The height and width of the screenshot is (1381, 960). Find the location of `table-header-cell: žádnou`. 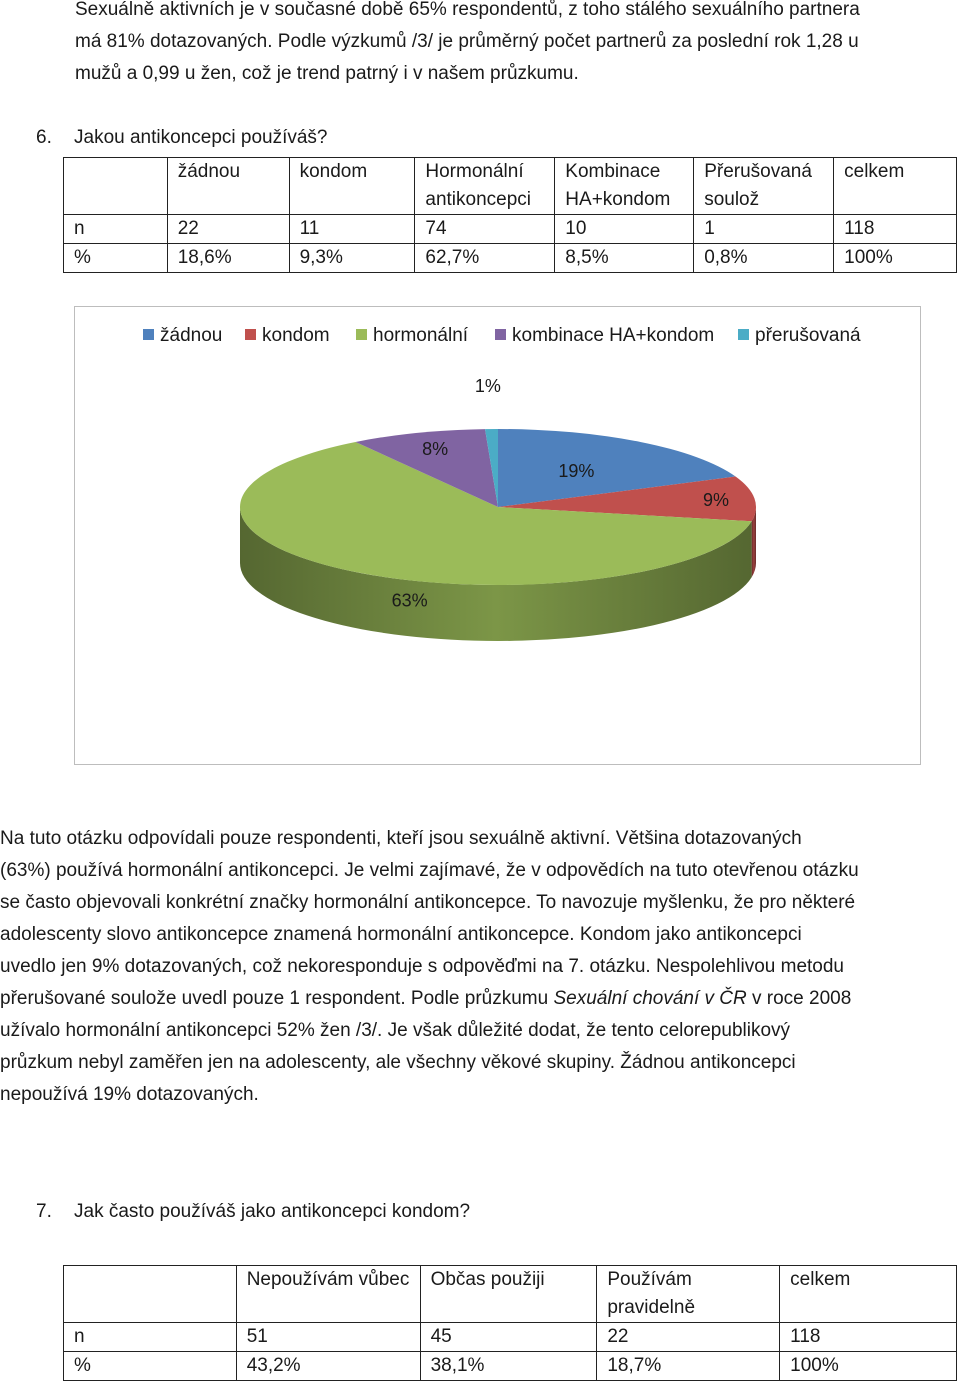

table-header-cell: žádnou is located at coordinates (228, 186).